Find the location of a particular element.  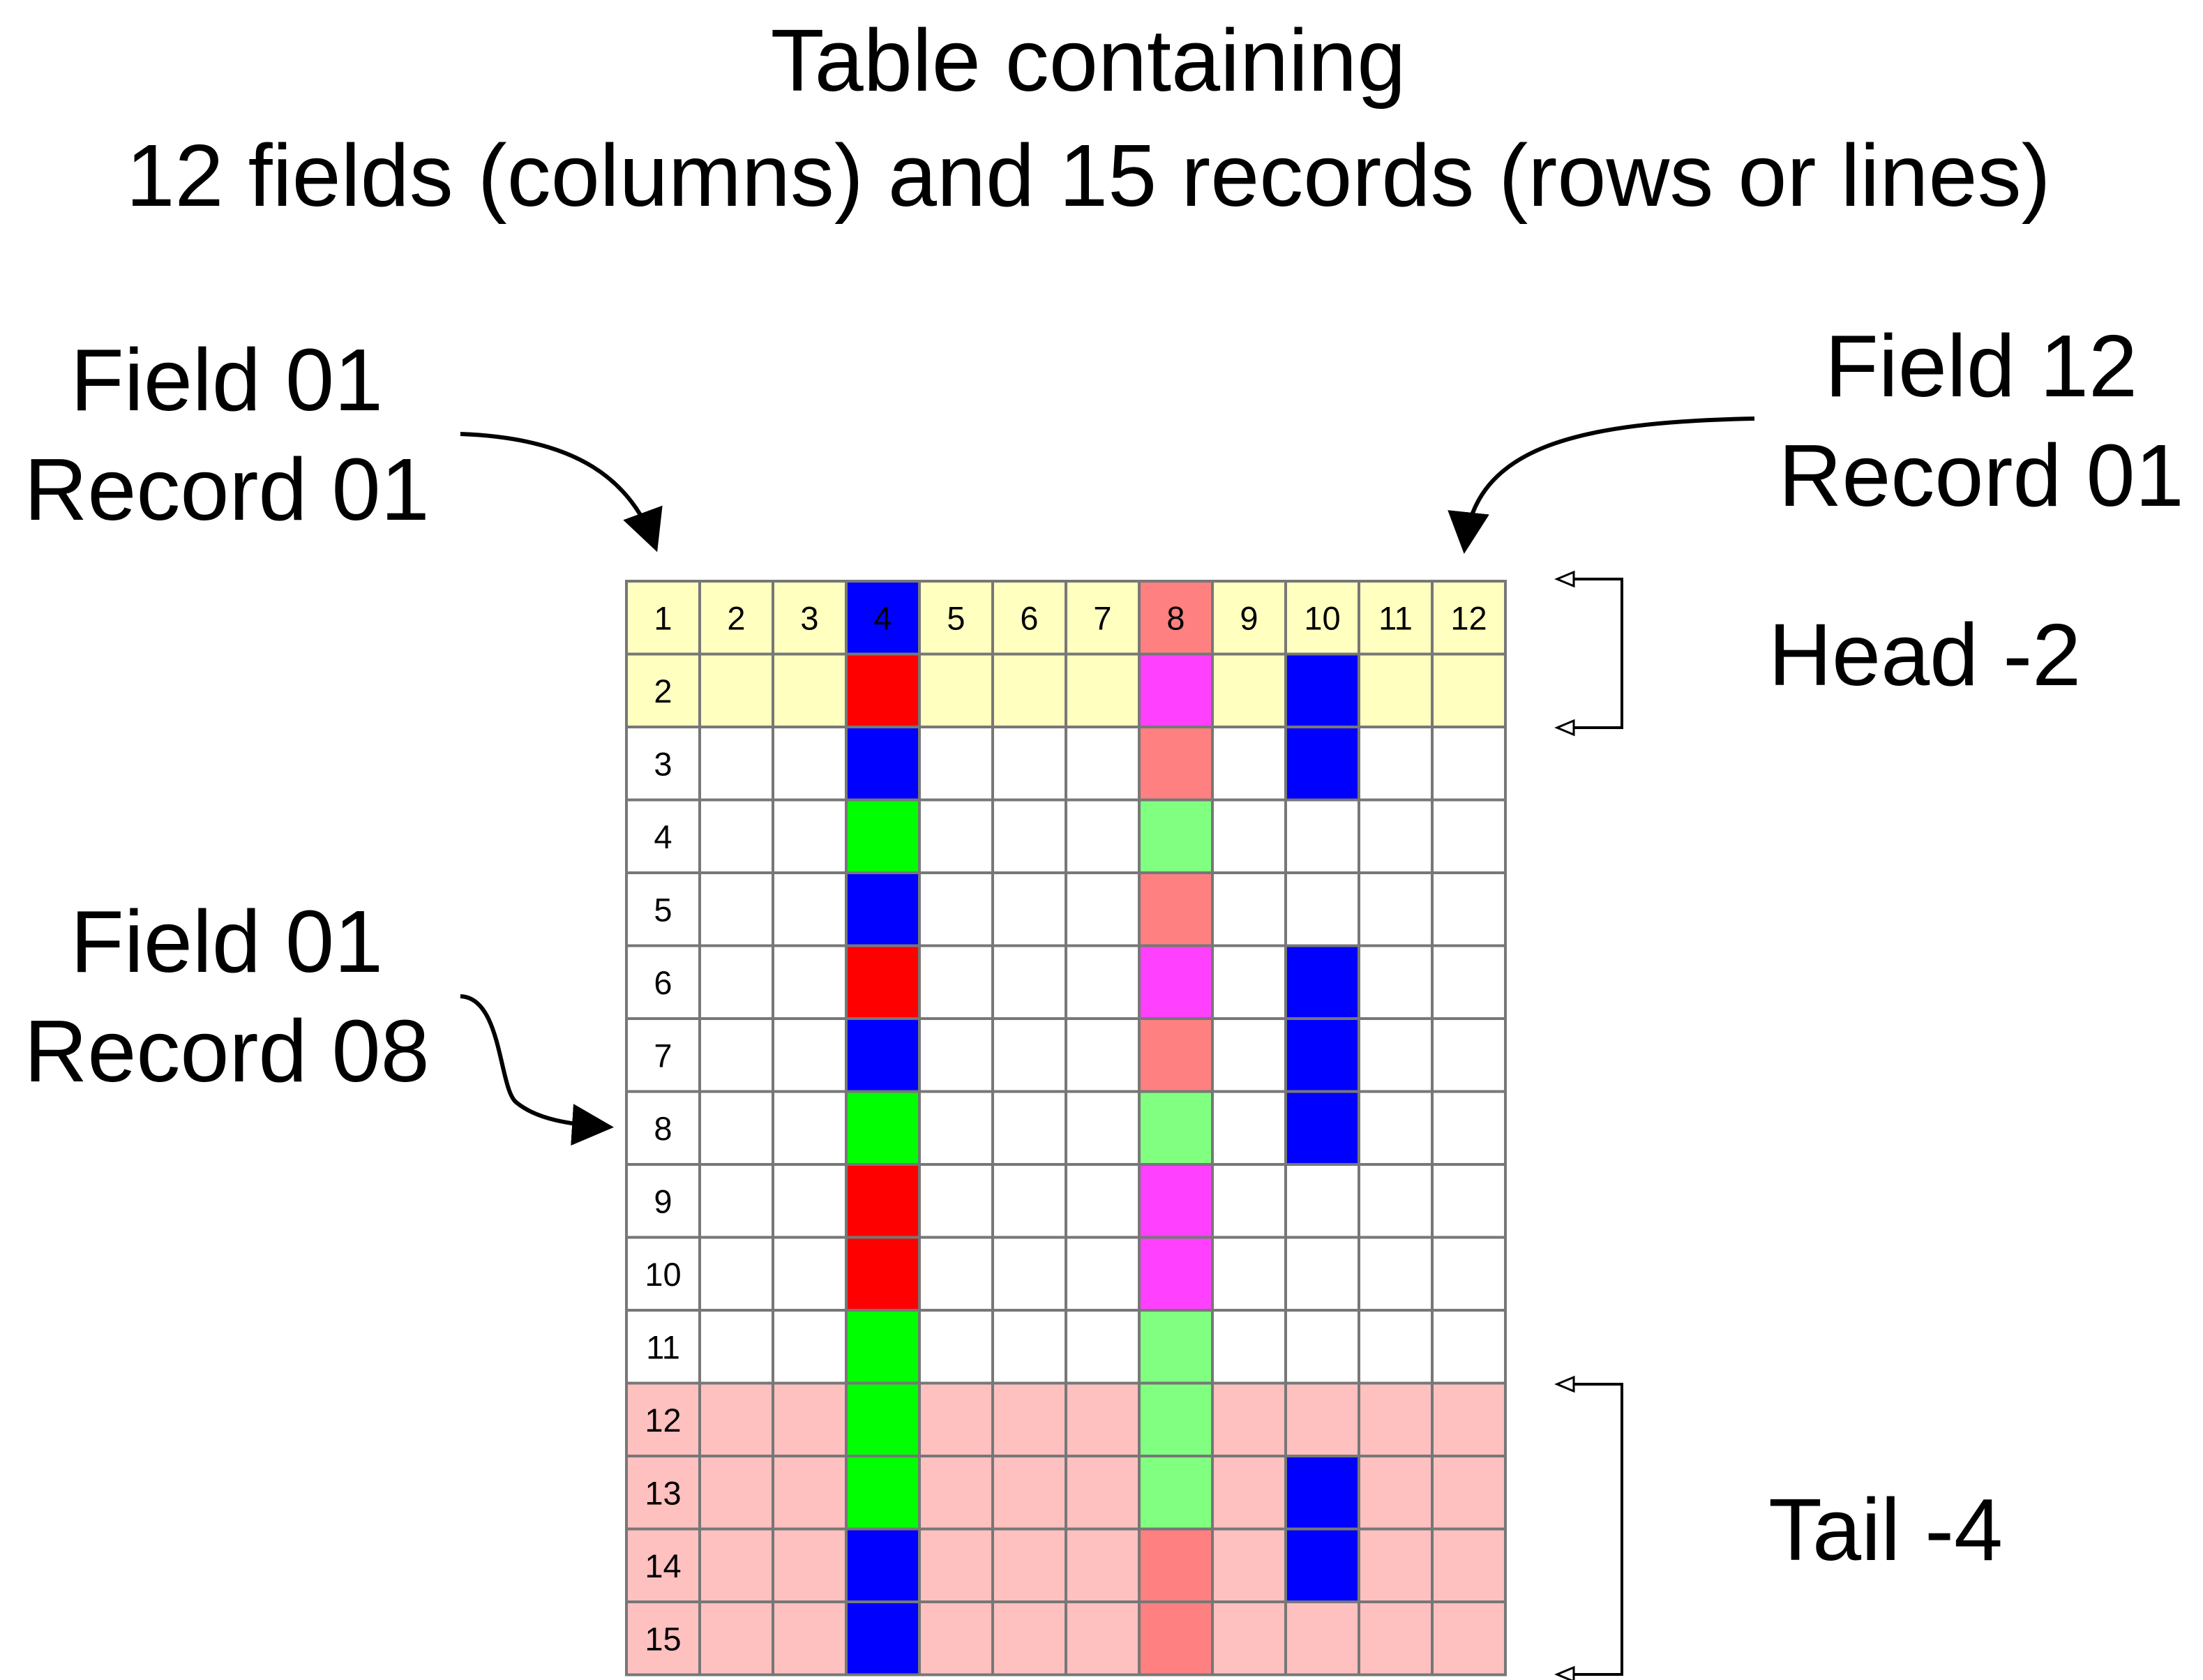

table-cell-r15-c7 is located at coordinates (1103, 1639).